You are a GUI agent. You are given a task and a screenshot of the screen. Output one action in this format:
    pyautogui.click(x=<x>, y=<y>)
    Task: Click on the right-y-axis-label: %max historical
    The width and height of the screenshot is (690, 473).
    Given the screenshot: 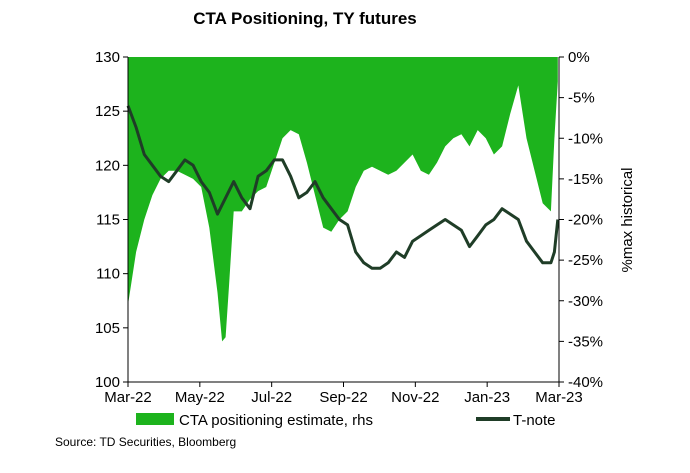 What is the action you would take?
    pyautogui.click(x=627, y=219)
    